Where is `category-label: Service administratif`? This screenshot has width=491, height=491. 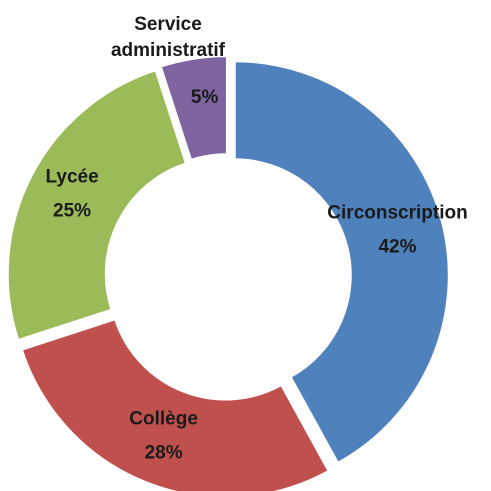 category-label: Service administratif is located at coordinates (168, 37).